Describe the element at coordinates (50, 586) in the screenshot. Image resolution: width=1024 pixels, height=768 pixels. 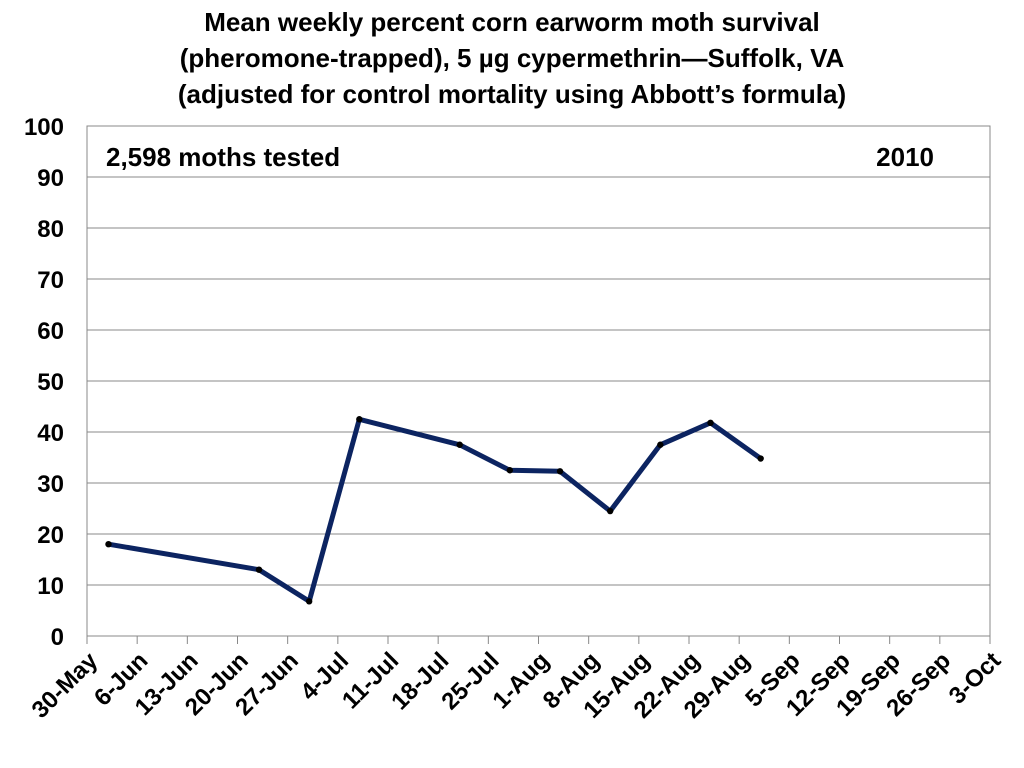
I see `y-tick-label: 10` at that location.